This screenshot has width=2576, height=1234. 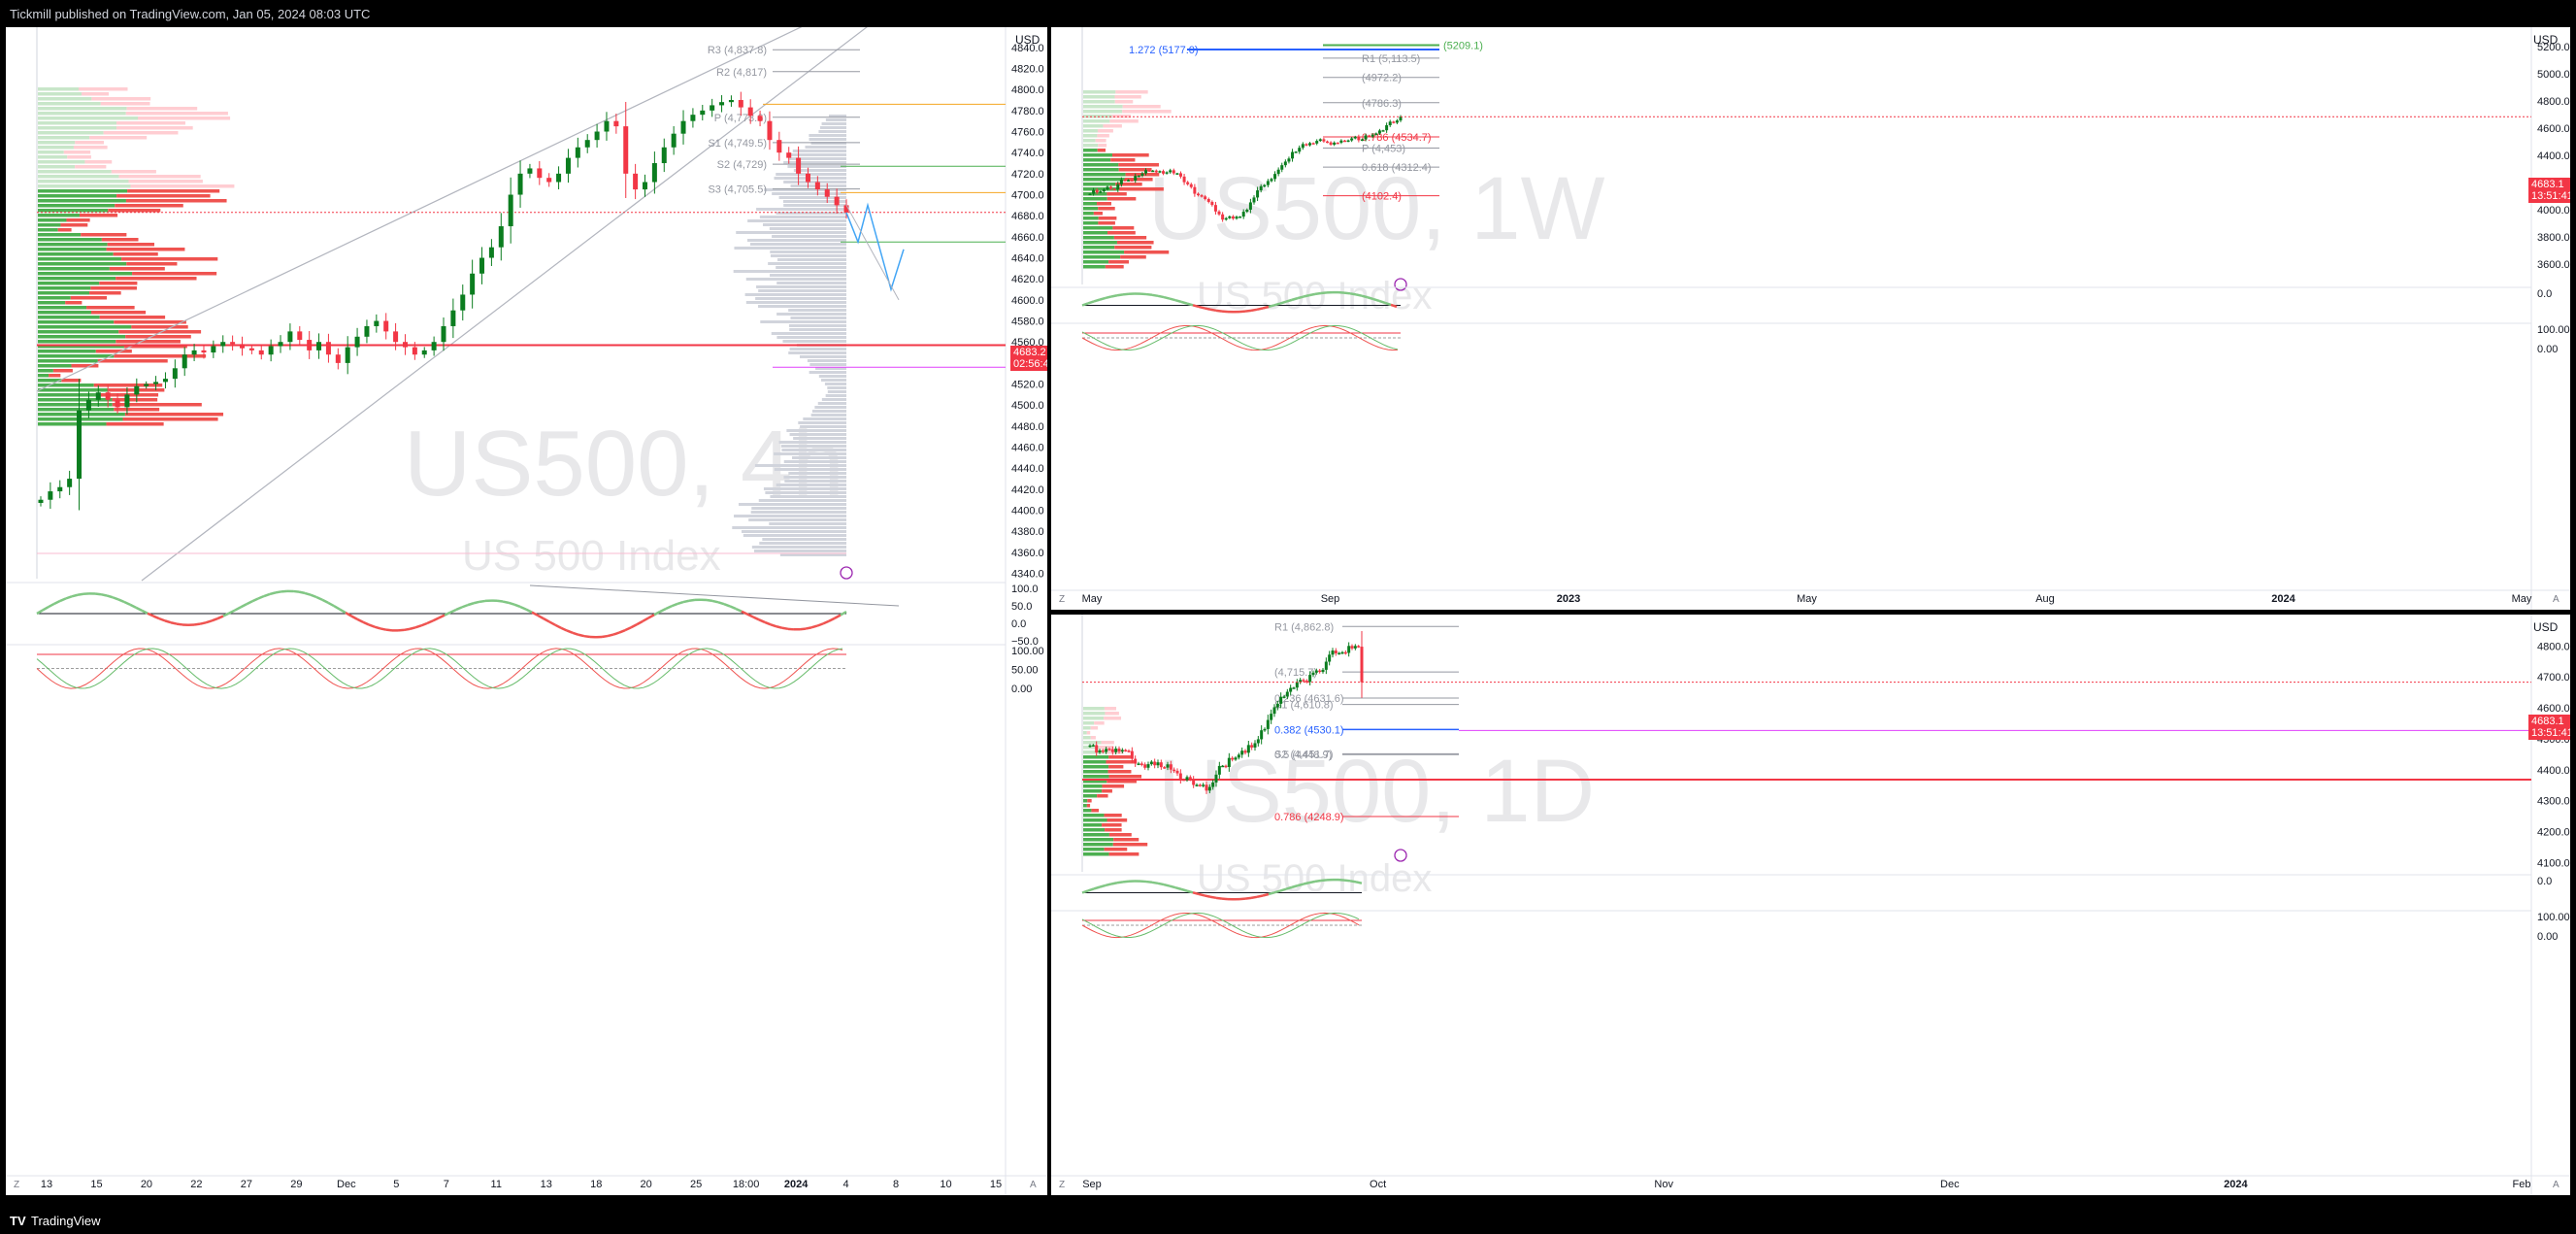 I want to click on y-tick-label: 4360.0, so click(x=1027, y=553).